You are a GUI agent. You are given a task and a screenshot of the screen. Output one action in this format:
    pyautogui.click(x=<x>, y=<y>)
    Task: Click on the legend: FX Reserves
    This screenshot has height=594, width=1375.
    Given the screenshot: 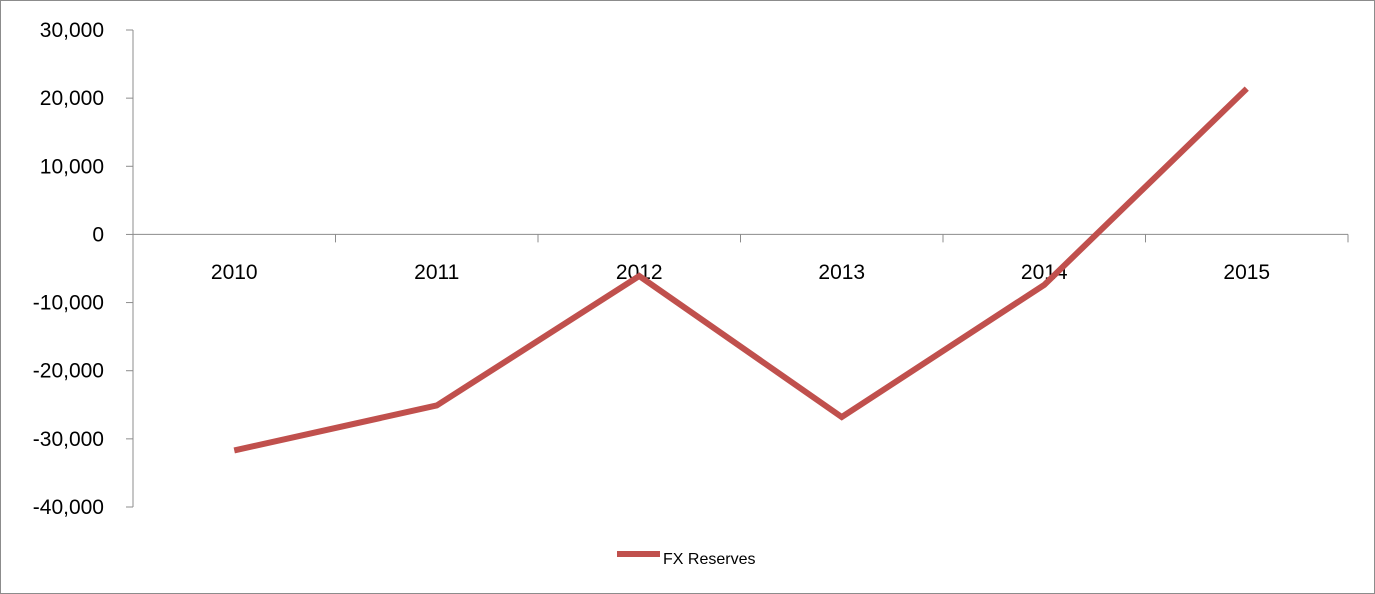 What is the action you would take?
    pyautogui.click(x=686, y=559)
    